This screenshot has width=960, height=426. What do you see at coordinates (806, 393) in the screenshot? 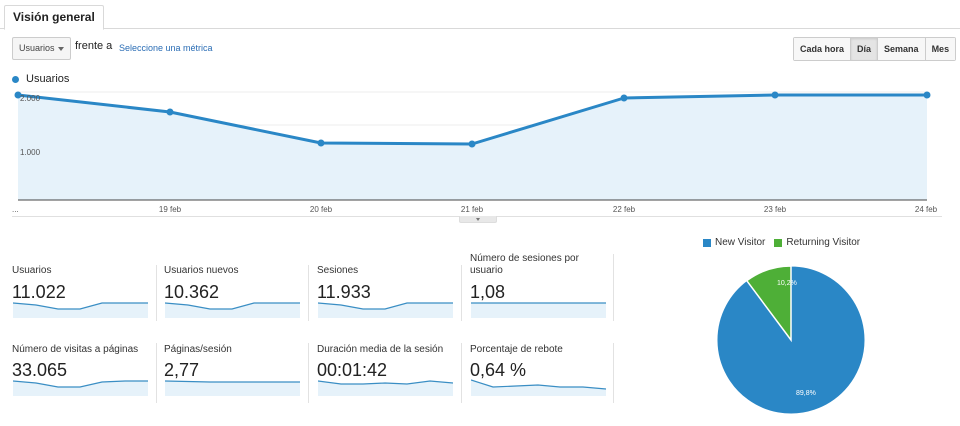
I see `pie-label-new: 89,8%` at bounding box center [806, 393].